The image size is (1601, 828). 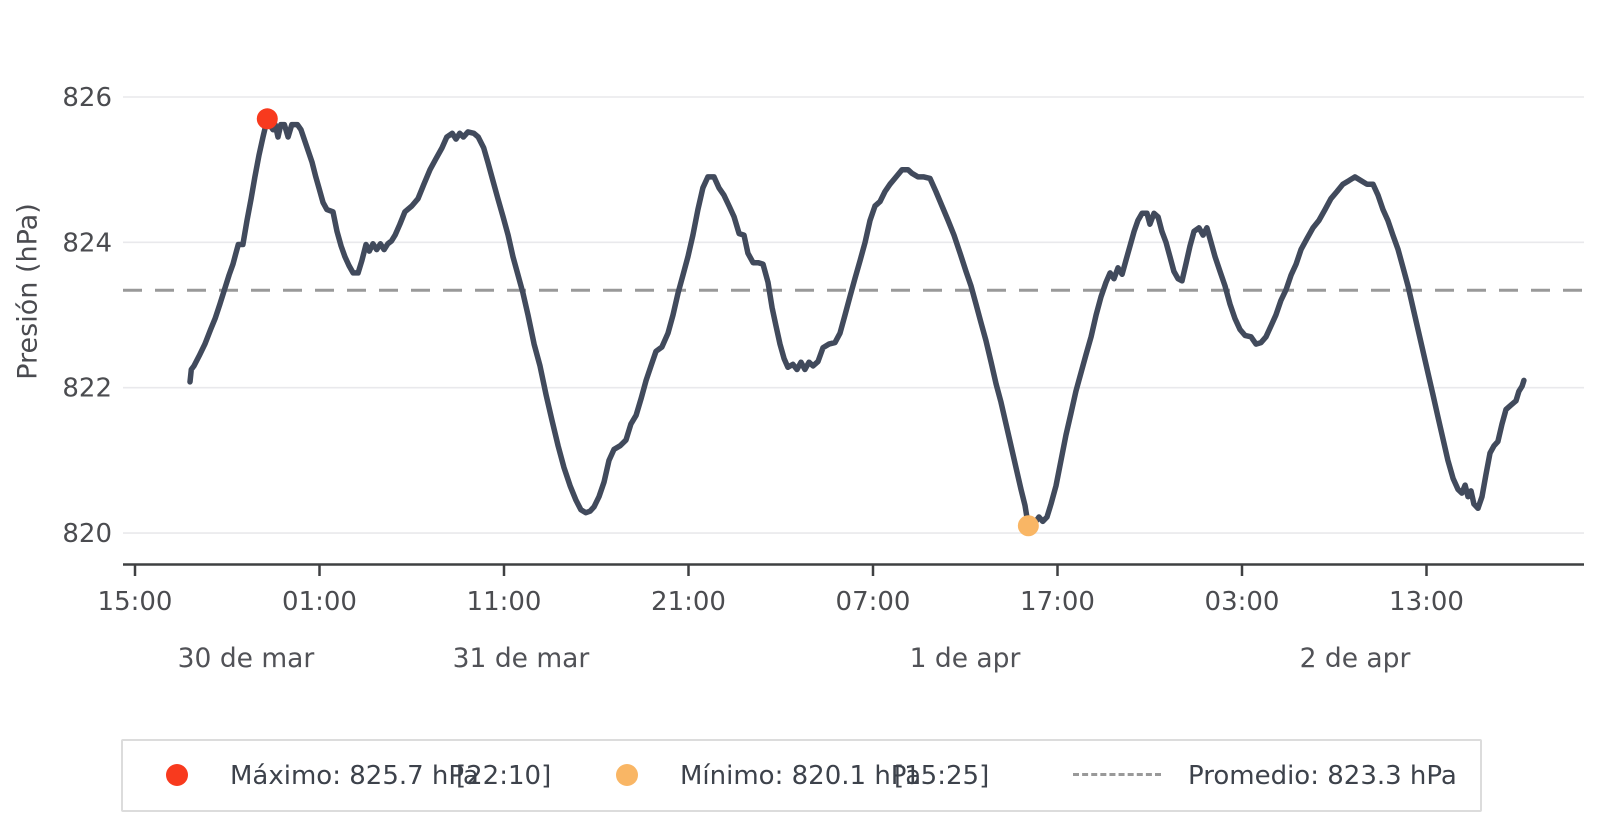 What do you see at coordinates (1117, 774) in the screenshot?
I see `average-line-icon` at bounding box center [1117, 774].